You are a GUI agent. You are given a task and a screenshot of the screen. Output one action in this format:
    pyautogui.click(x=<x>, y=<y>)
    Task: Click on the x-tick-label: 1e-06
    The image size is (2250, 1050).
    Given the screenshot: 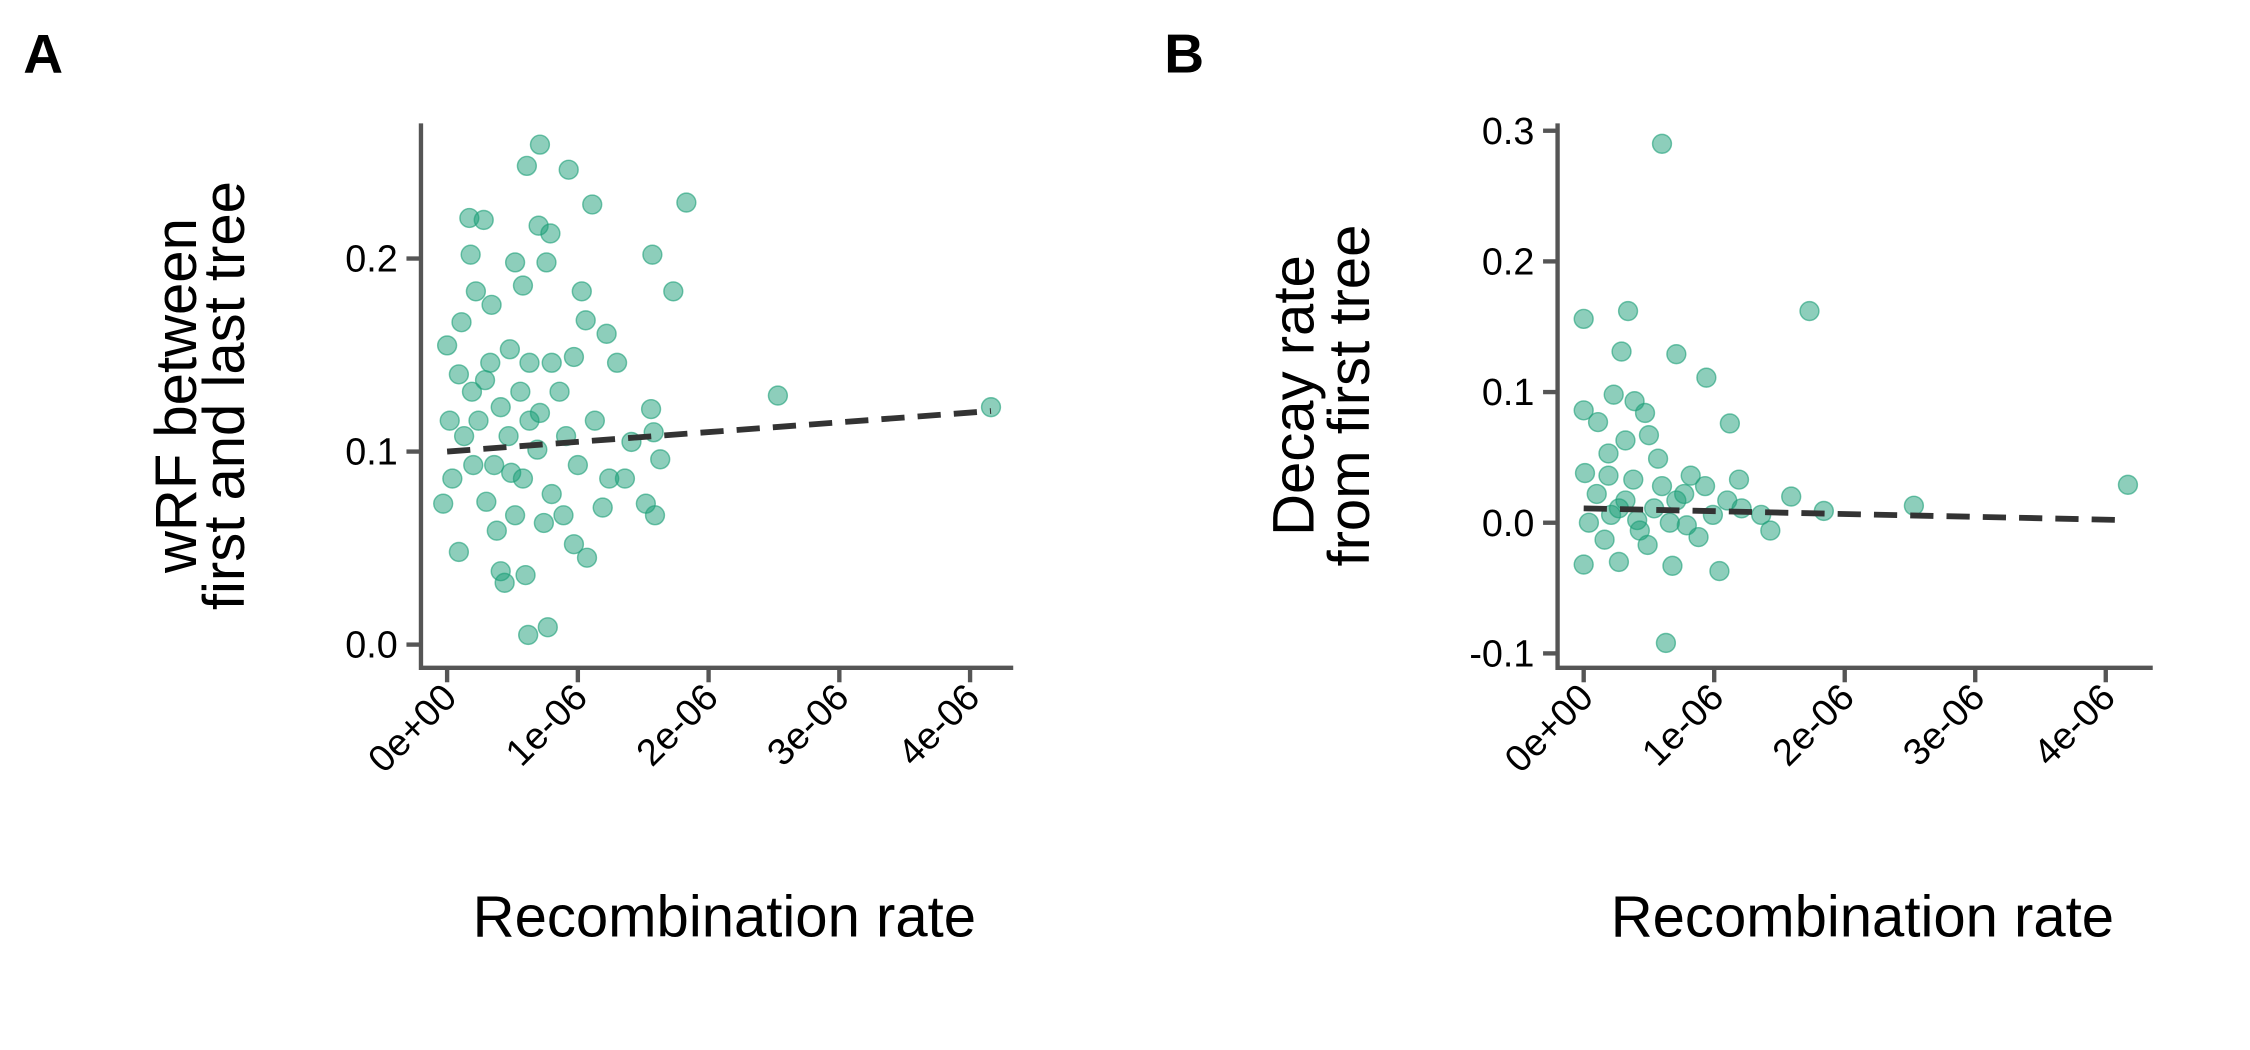 What is the action you would take?
    pyautogui.click(x=546, y=725)
    